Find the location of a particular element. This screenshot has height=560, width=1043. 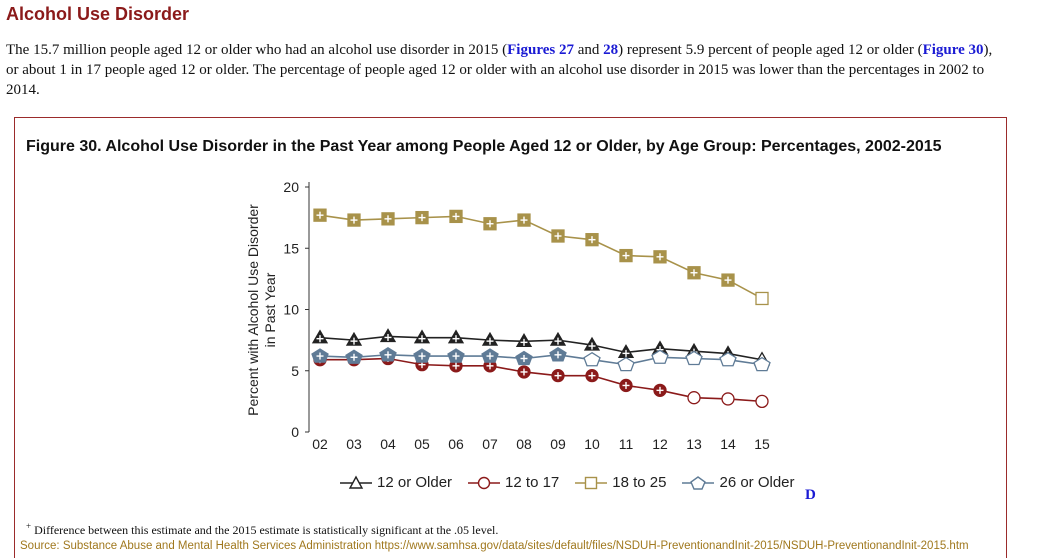

legend-label: 12 to 17 is located at coordinates (532, 482).